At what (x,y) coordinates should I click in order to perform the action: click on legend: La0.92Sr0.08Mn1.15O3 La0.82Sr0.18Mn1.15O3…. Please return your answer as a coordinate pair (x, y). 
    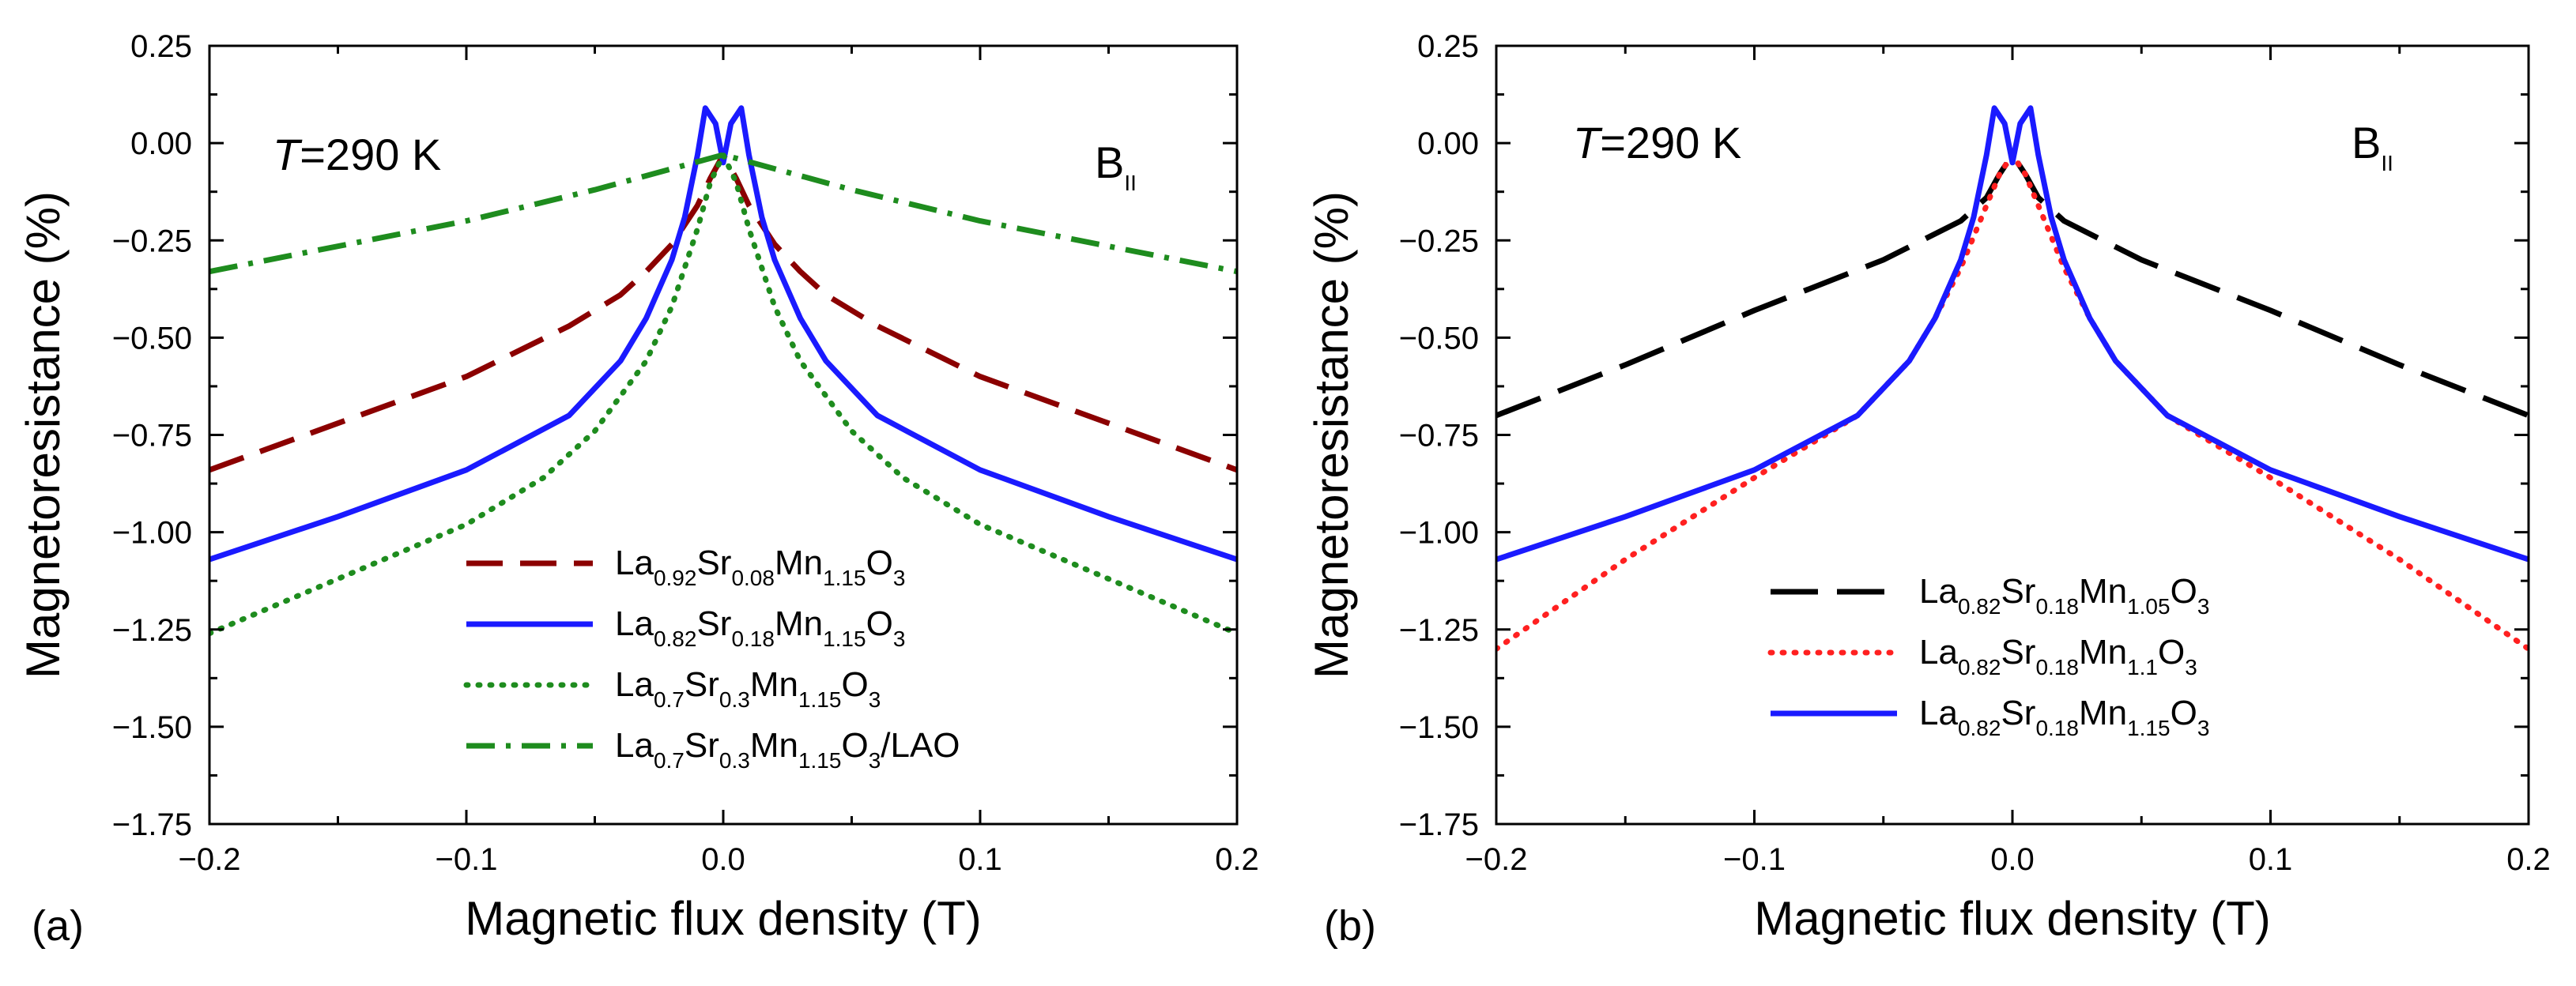
    Looking at the image, I should click on (711, 658).